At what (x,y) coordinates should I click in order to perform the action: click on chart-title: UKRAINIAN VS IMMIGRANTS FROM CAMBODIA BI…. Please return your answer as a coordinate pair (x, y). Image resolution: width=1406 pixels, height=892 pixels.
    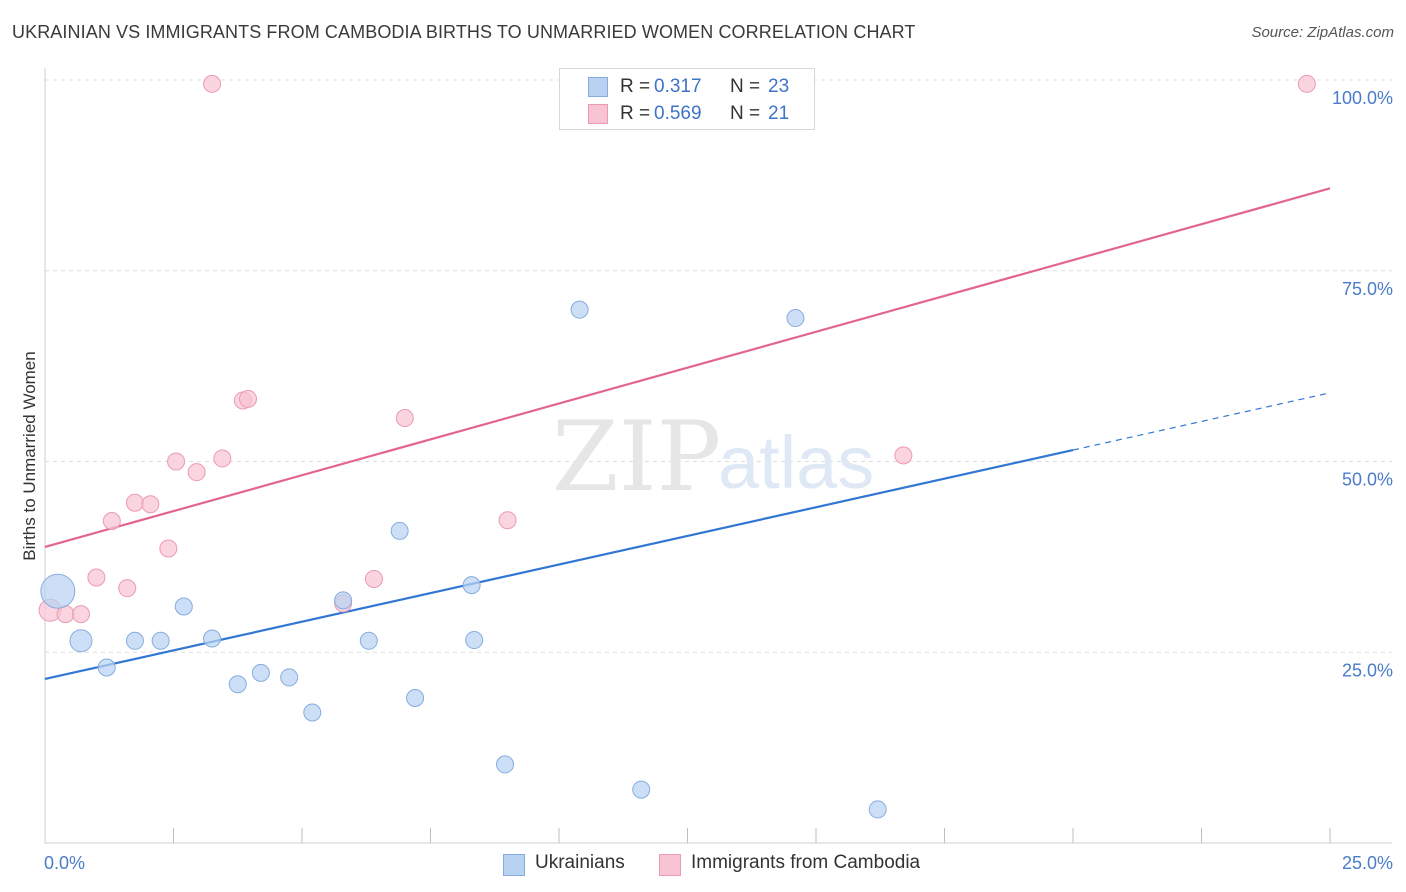
    Looking at the image, I should click on (464, 32).